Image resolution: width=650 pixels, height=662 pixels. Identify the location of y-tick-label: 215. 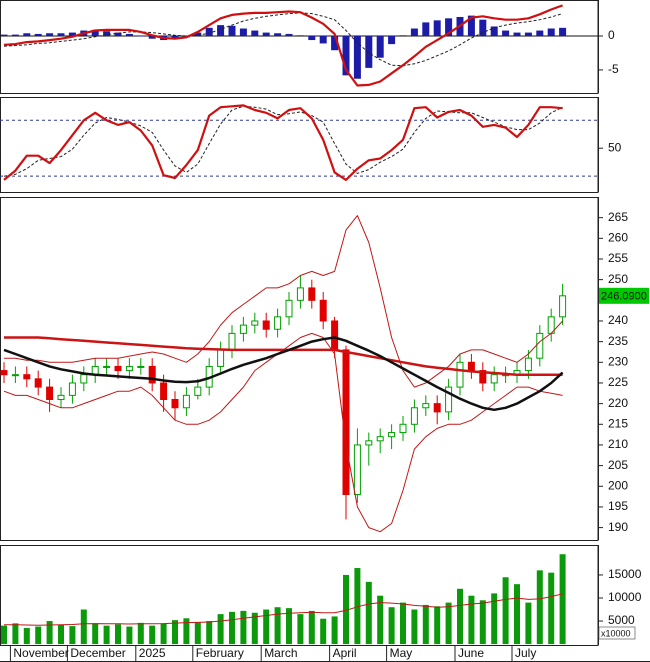
(618, 423).